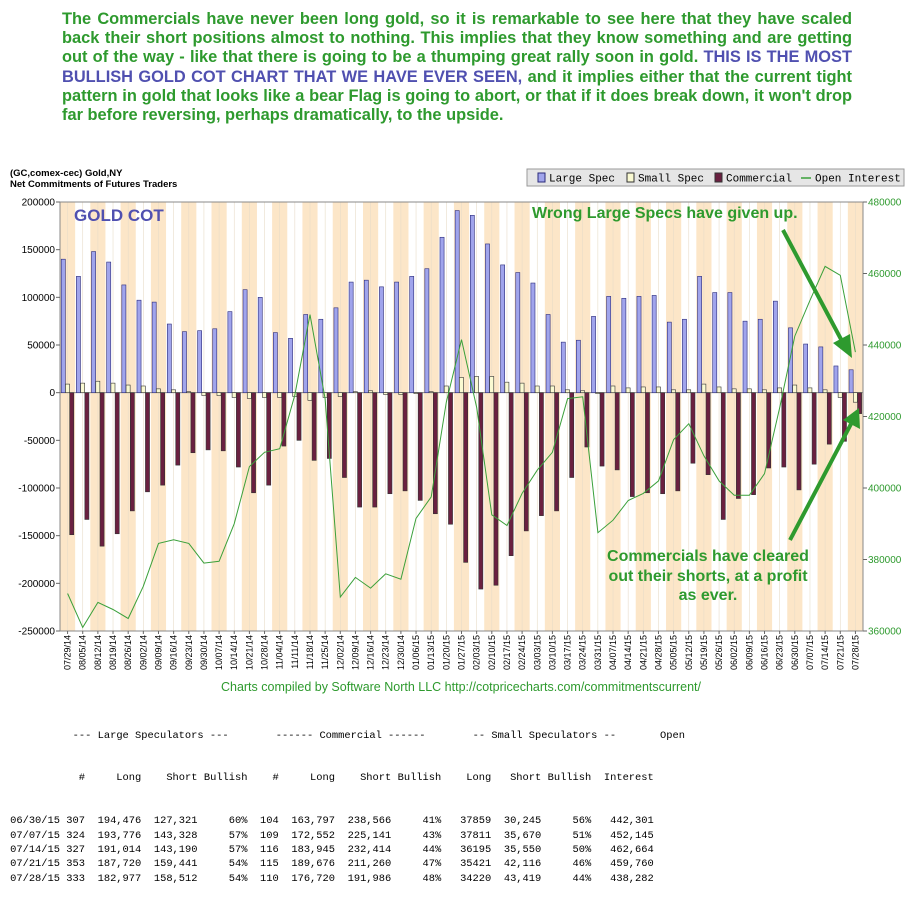 The image size is (913, 900). Describe the element at coordinates (35, 736) in the screenshot. I see `table-header-spacer` at that location.